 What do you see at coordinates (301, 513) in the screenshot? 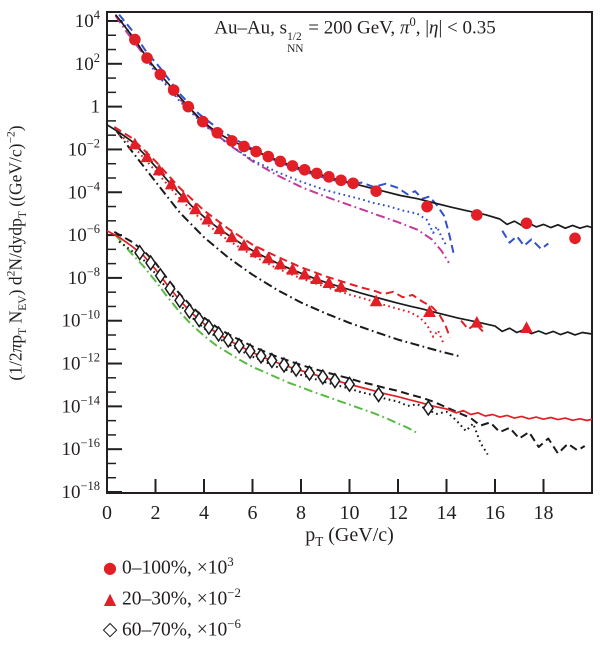
I see `x-tick-label: 8` at bounding box center [301, 513].